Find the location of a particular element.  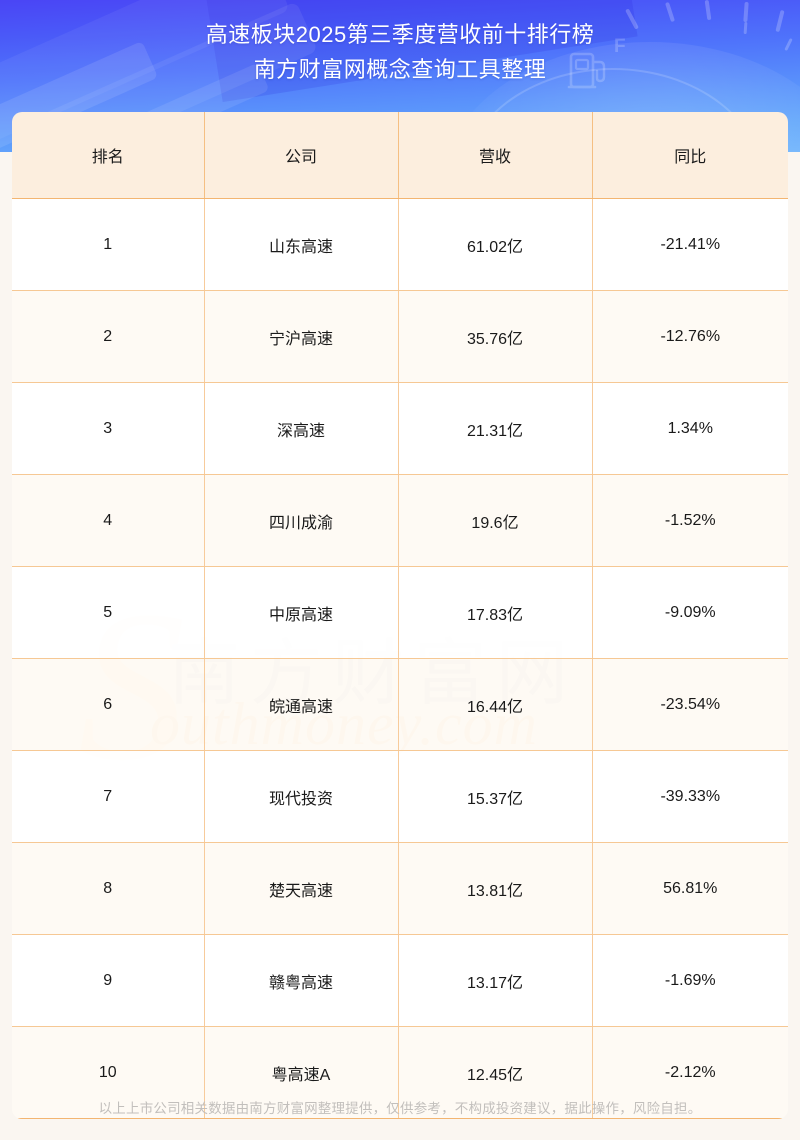

revenue-cell: 35.76亿 is located at coordinates (495, 336).